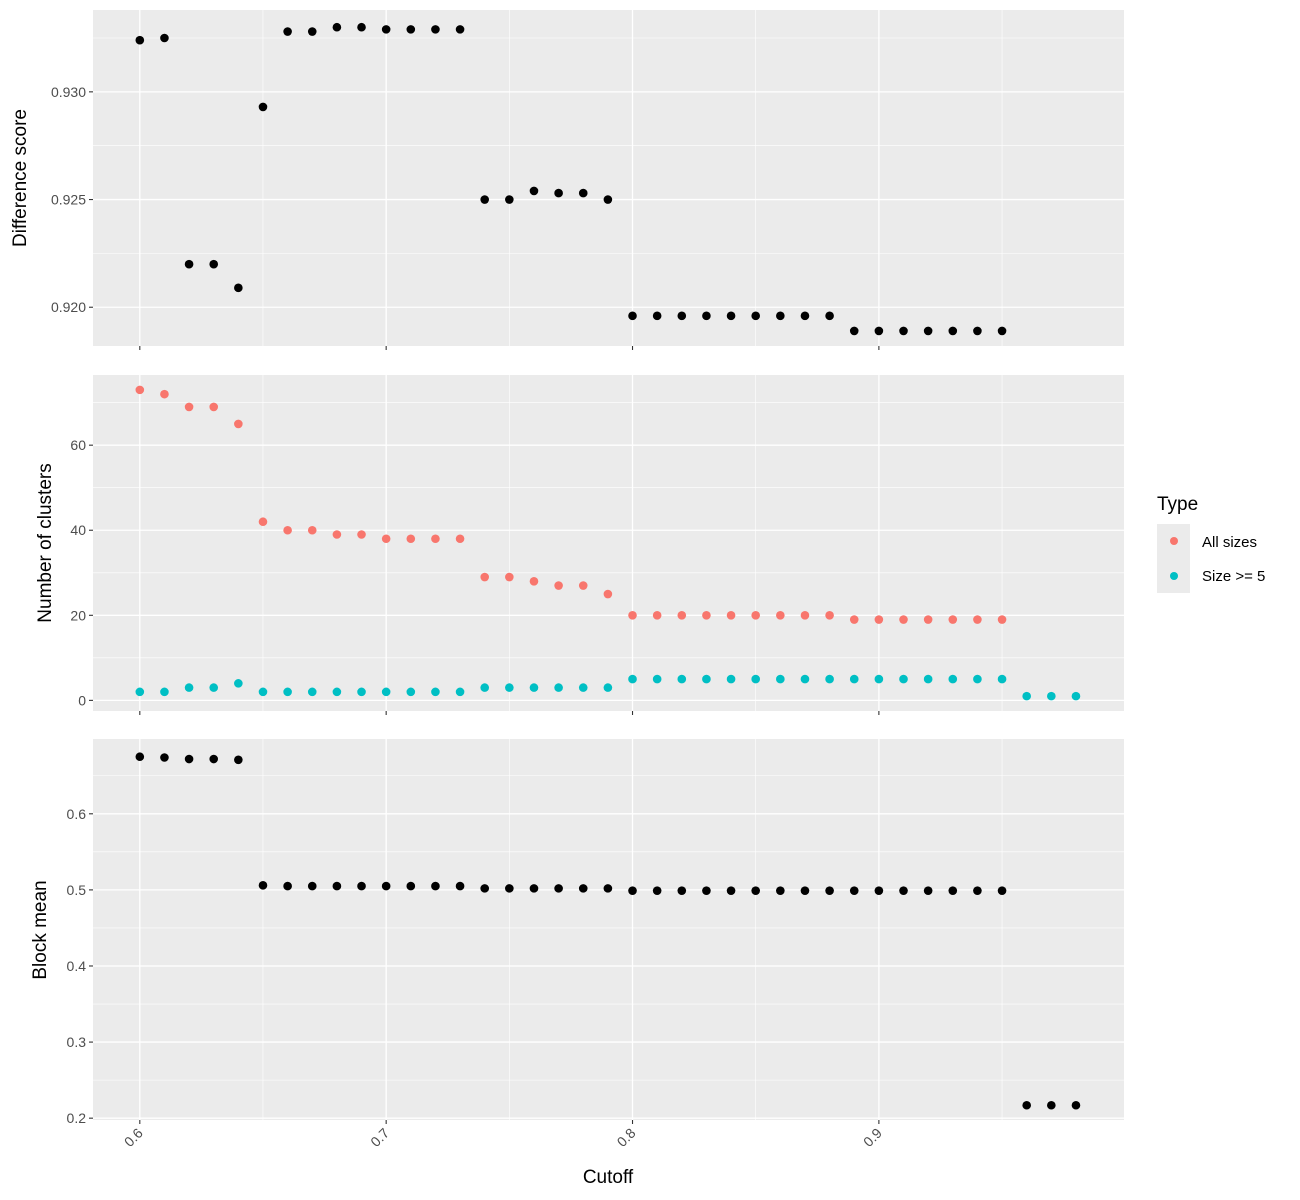 This screenshot has height=1200, width=1300. I want to click on y-tick-label-block-mean: 0.2, so click(77, 1118).